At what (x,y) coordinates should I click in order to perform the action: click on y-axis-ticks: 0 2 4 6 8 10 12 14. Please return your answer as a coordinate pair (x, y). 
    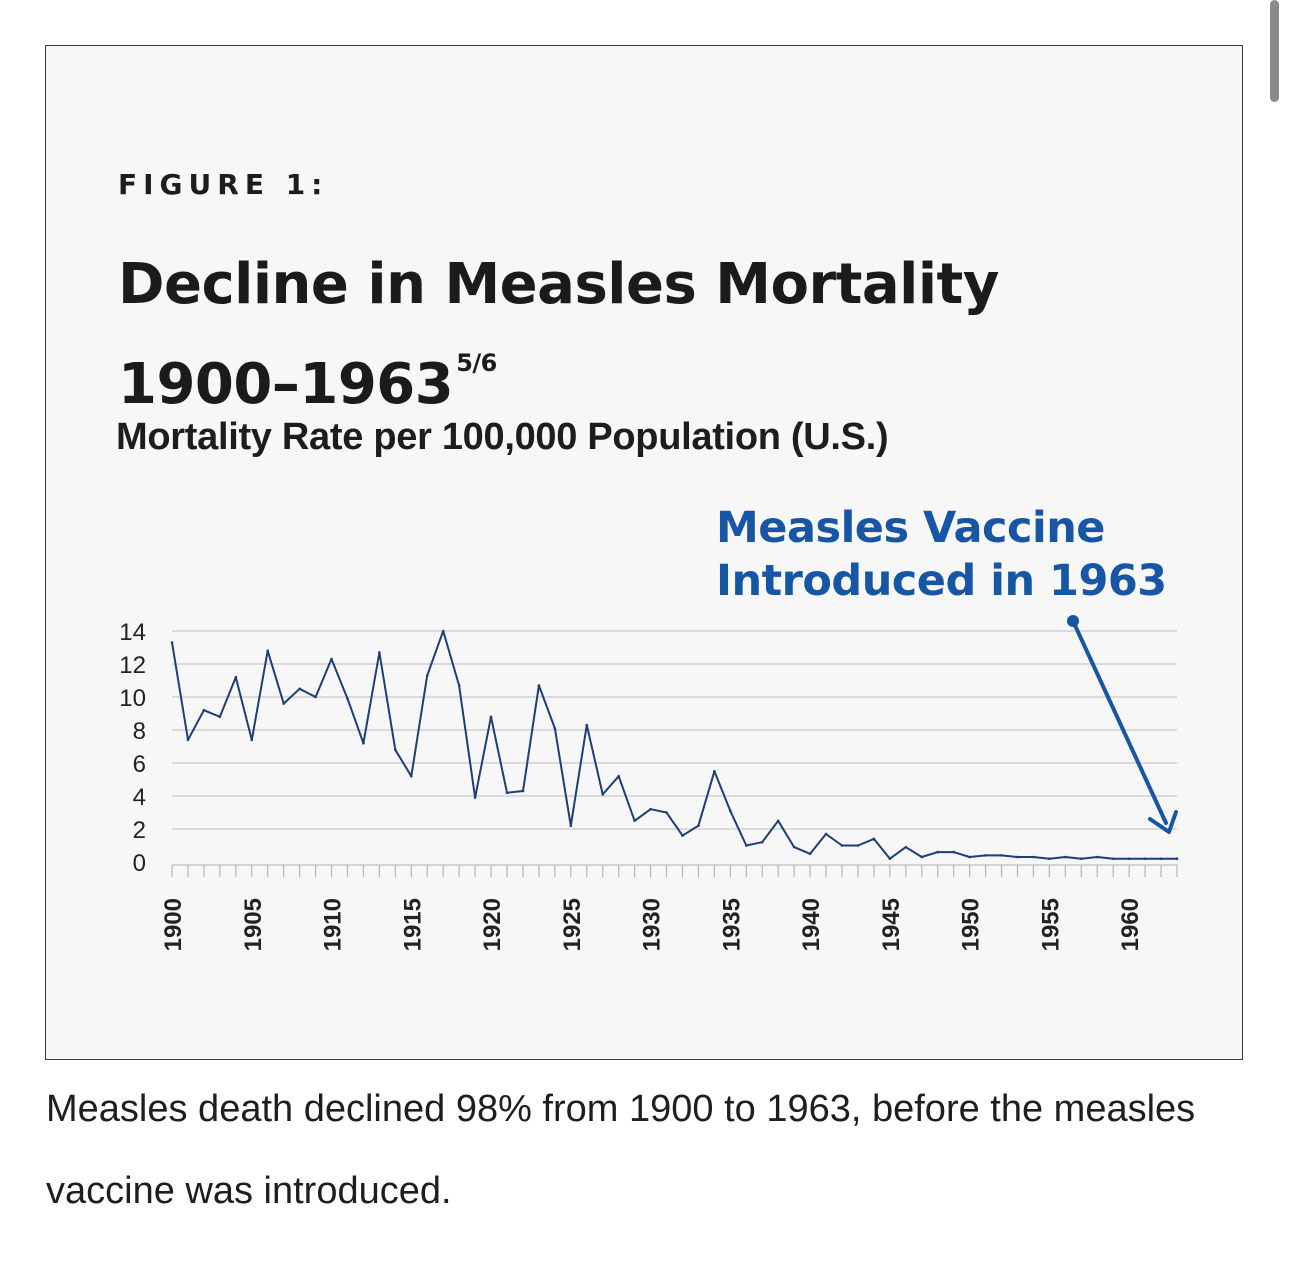
    Looking at the image, I should click on (132, 748).